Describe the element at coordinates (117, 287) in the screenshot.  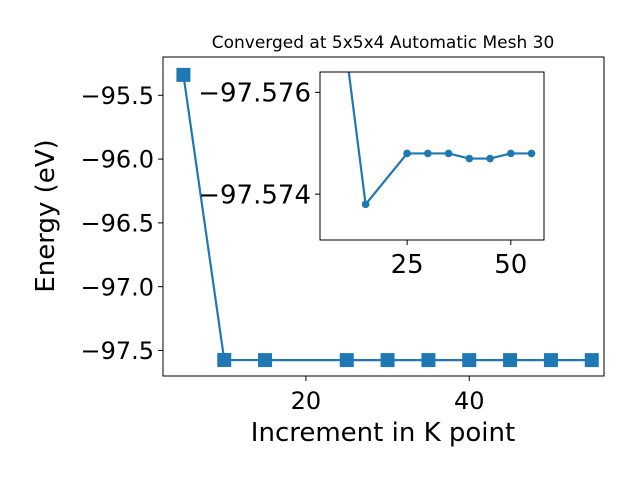
I see `main-y-tick-label: −97.0` at that location.